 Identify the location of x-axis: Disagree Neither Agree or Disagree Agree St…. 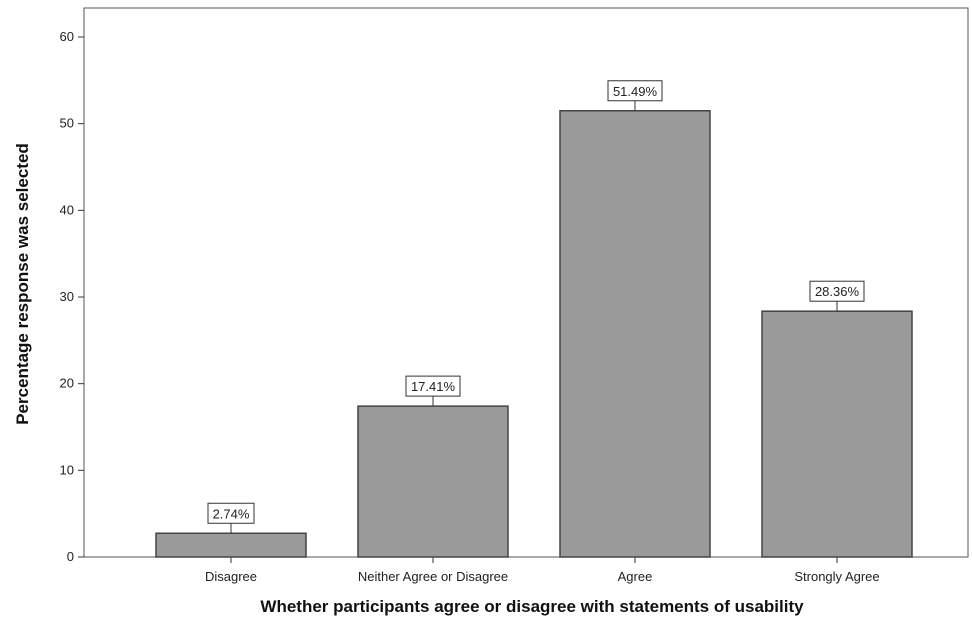
(542, 570).